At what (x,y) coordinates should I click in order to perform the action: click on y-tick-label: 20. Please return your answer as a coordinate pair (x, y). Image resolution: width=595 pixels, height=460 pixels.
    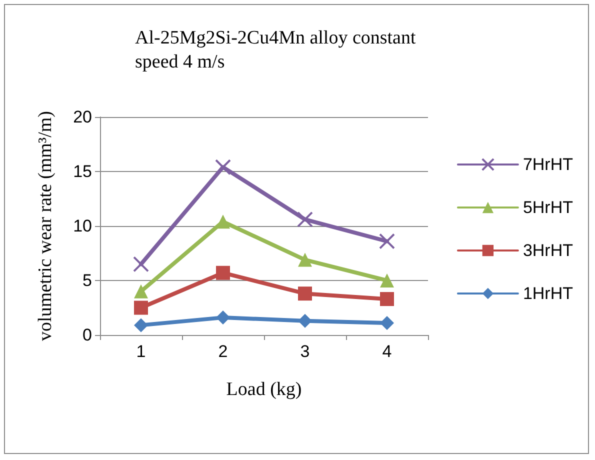
    Looking at the image, I should click on (82, 117).